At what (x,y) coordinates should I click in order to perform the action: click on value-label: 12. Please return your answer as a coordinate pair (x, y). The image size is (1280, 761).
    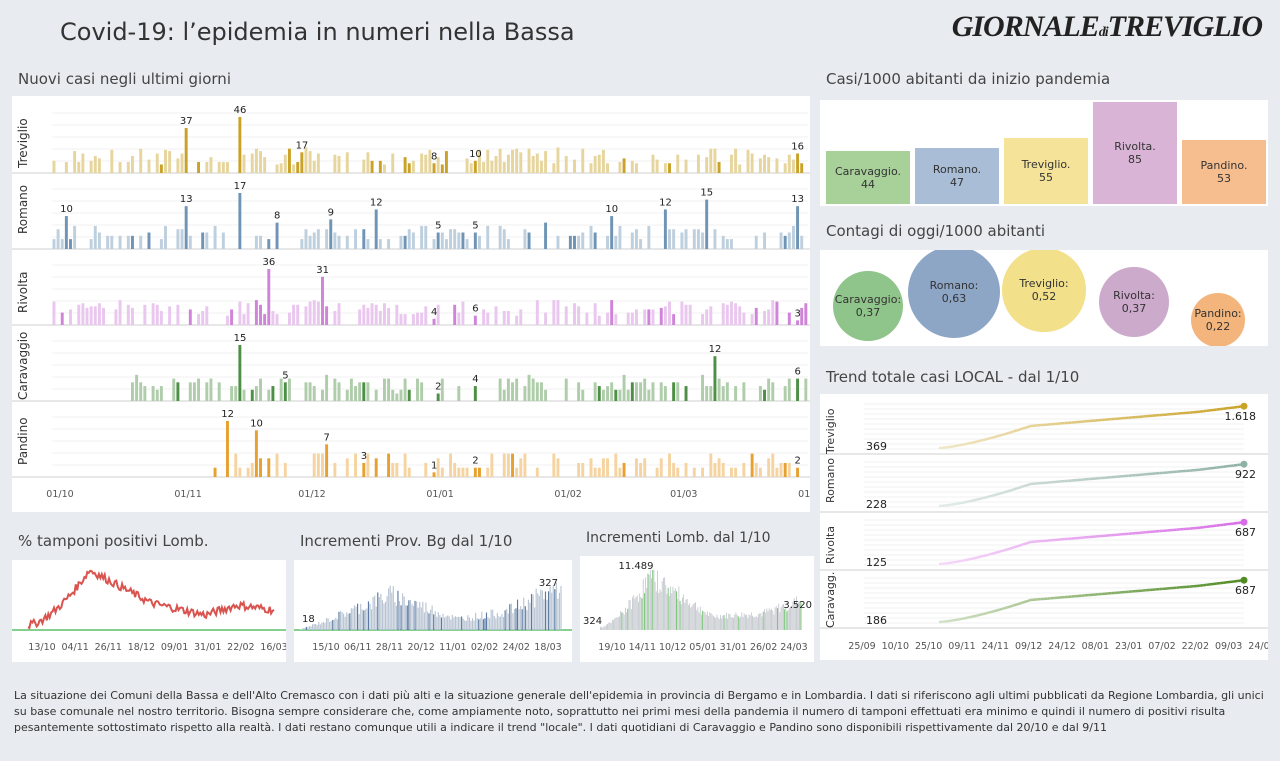
    Looking at the image, I should click on (227, 414).